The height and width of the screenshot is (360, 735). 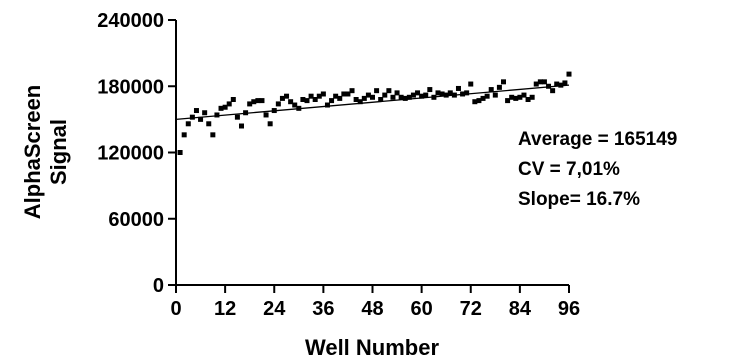 I want to click on x-tick-label: 72, so click(x=471, y=309).